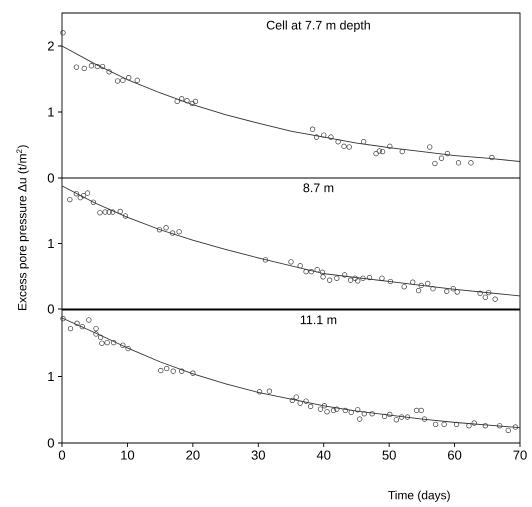 The width and height of the screenshot is (532, 507). I want to click on y-tick-label: 1, so click(51, 243).